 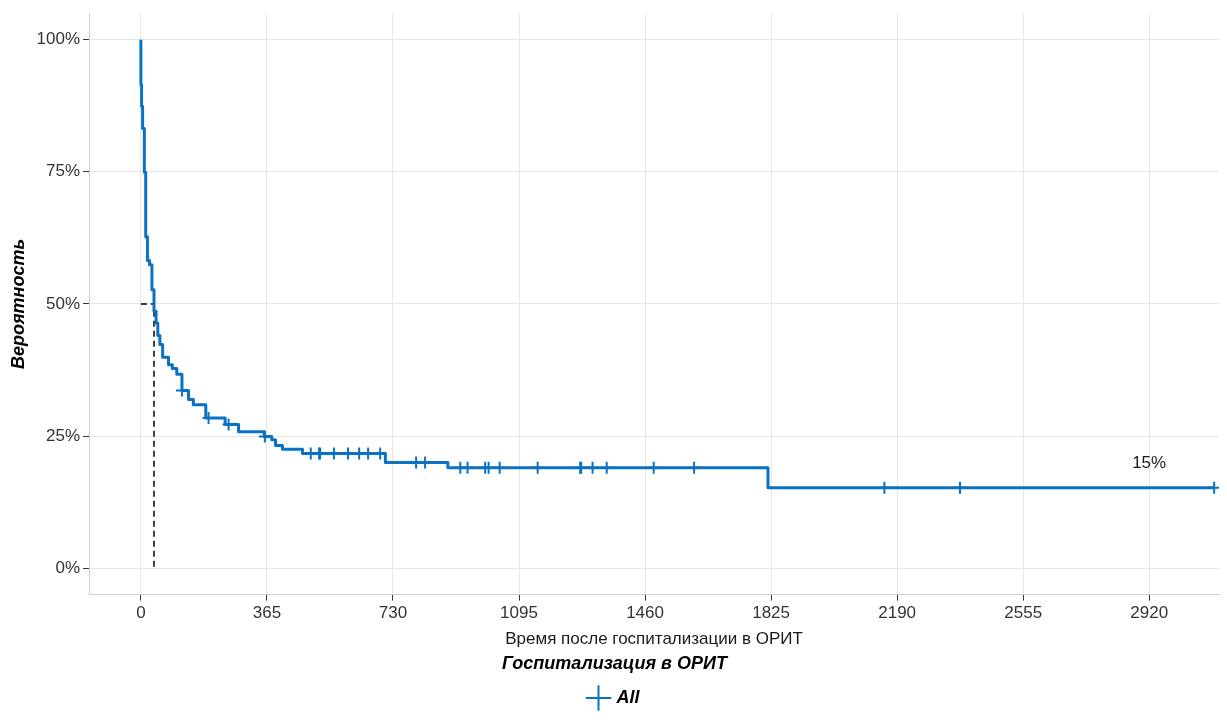 I want to click on x-tick-label: 365, so click(x=267, y=613).